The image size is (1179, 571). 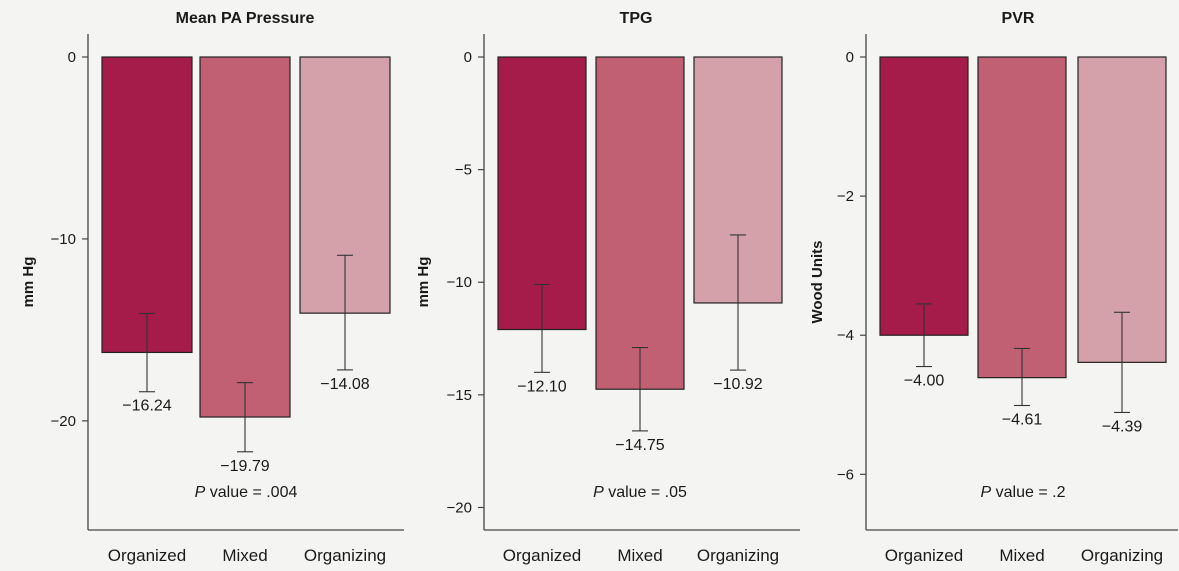 What do you see at coordinates (845, 196) in the screenshot?
I see `y-tick-label: −2` at bounding box center [845, 196].